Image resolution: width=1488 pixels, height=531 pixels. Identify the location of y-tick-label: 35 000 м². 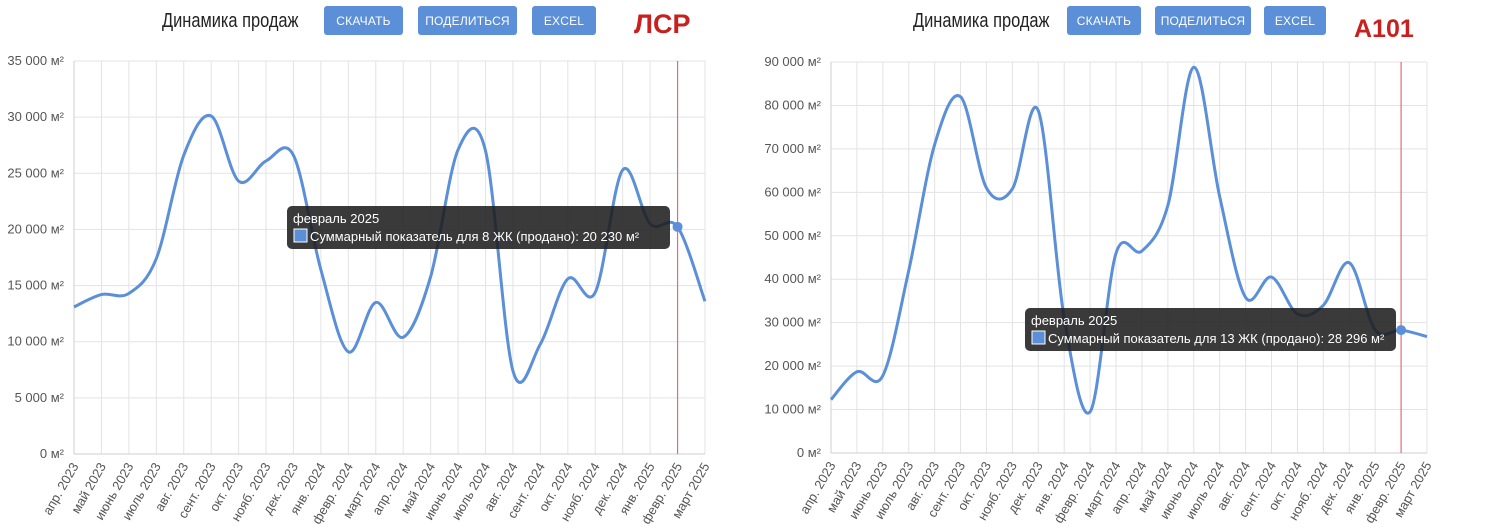
(35, 60).